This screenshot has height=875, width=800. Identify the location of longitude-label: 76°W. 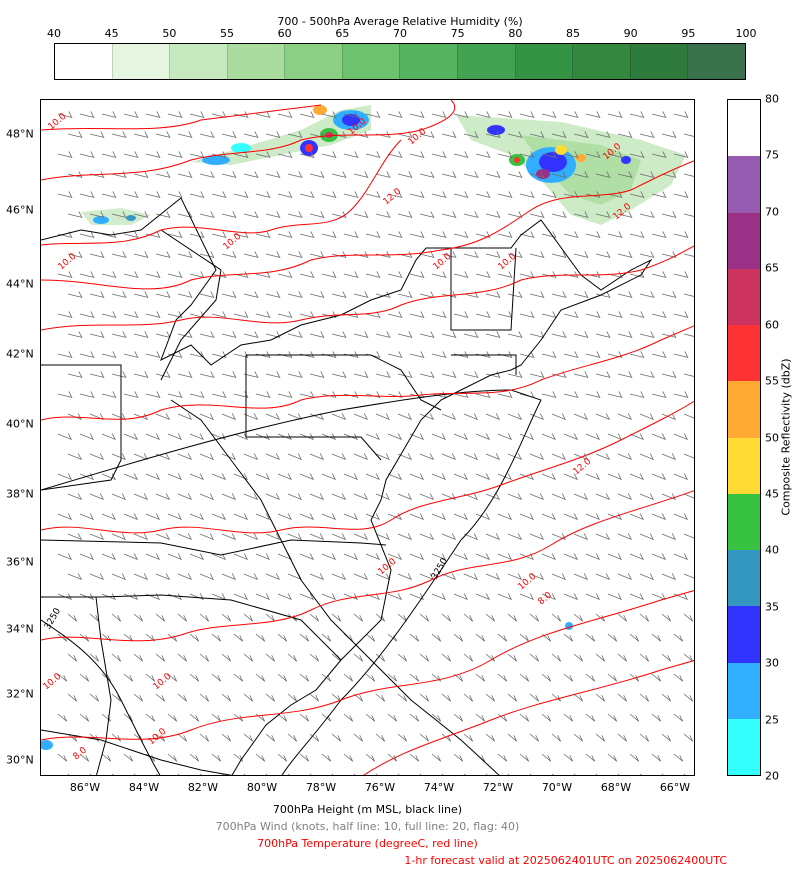
(380, 787).